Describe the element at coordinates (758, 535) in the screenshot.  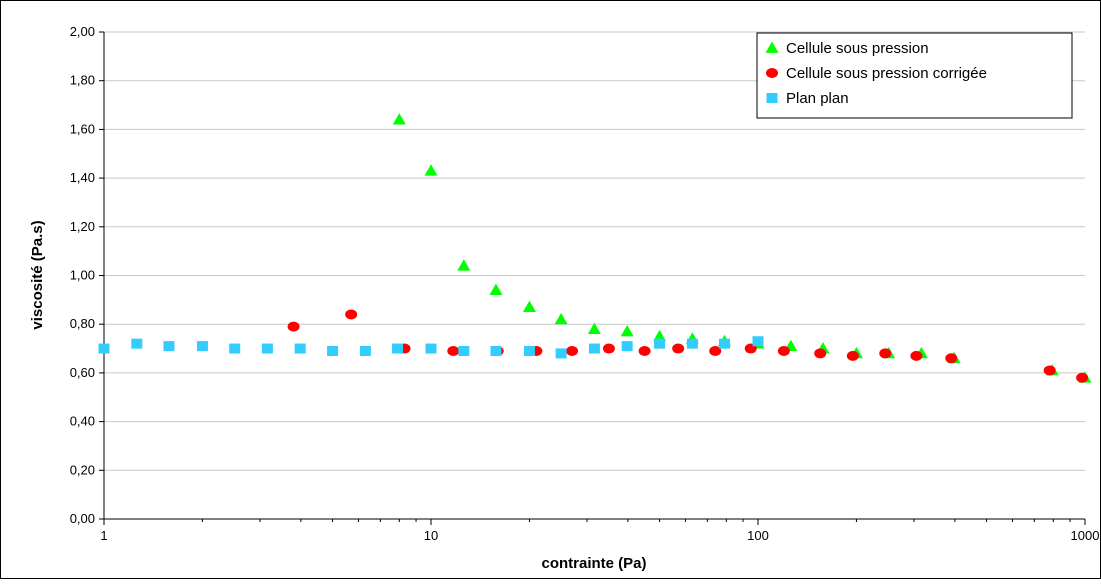
I see `x-tick-label: 100` at that location.